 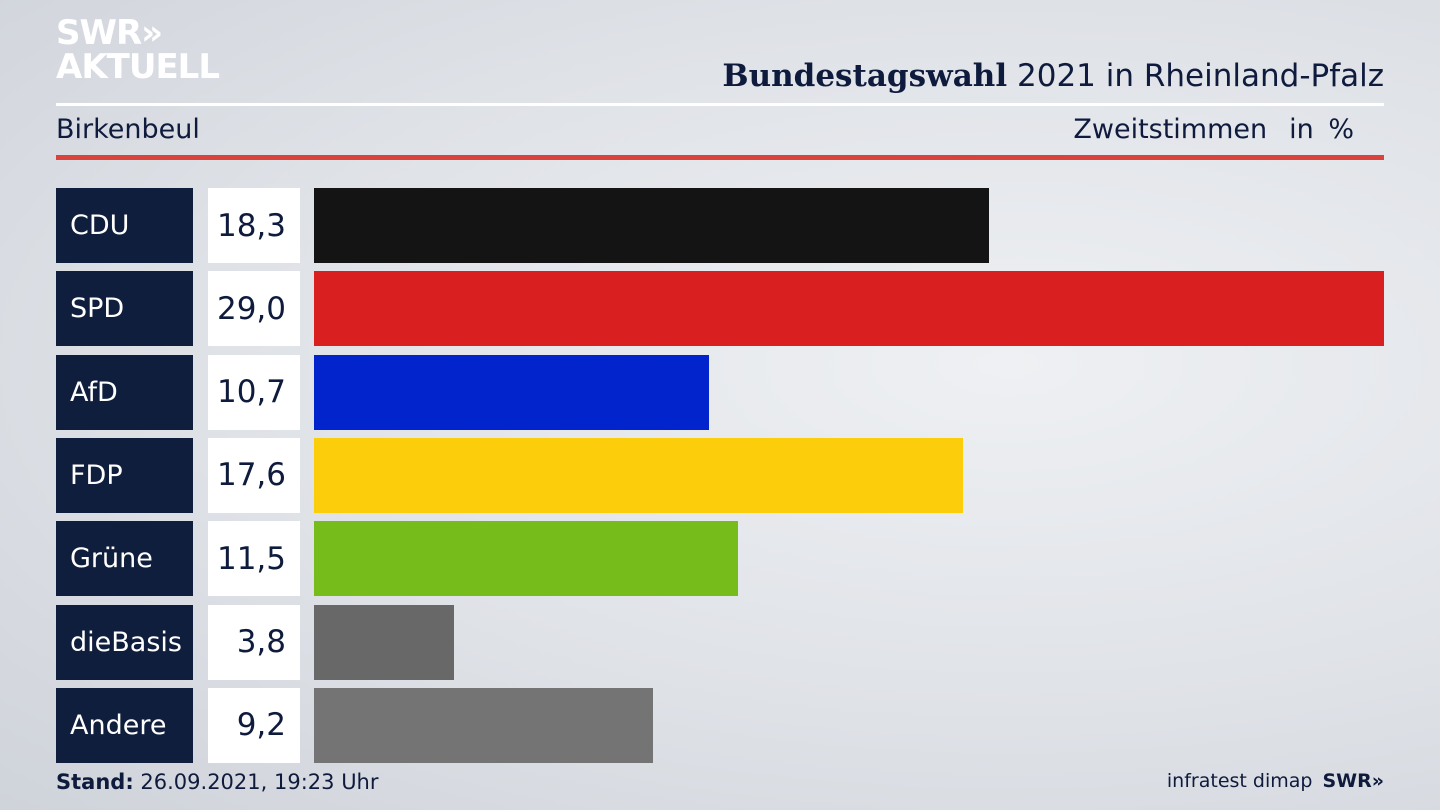 What do you see at coordinates (124, 725) in the screenshot?
I see `party-label: Andere` at bounding box center [124, 725].